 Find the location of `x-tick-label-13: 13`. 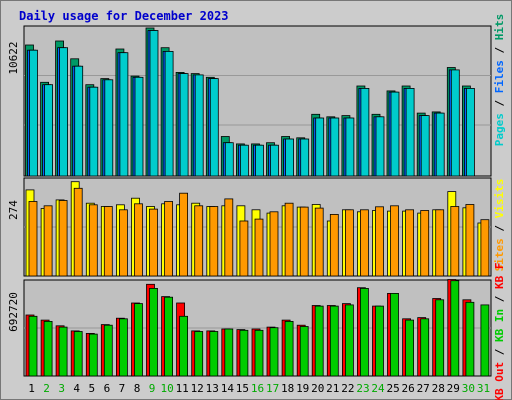

x-tick-label-13: 13 is located at coordinates (212, 388).